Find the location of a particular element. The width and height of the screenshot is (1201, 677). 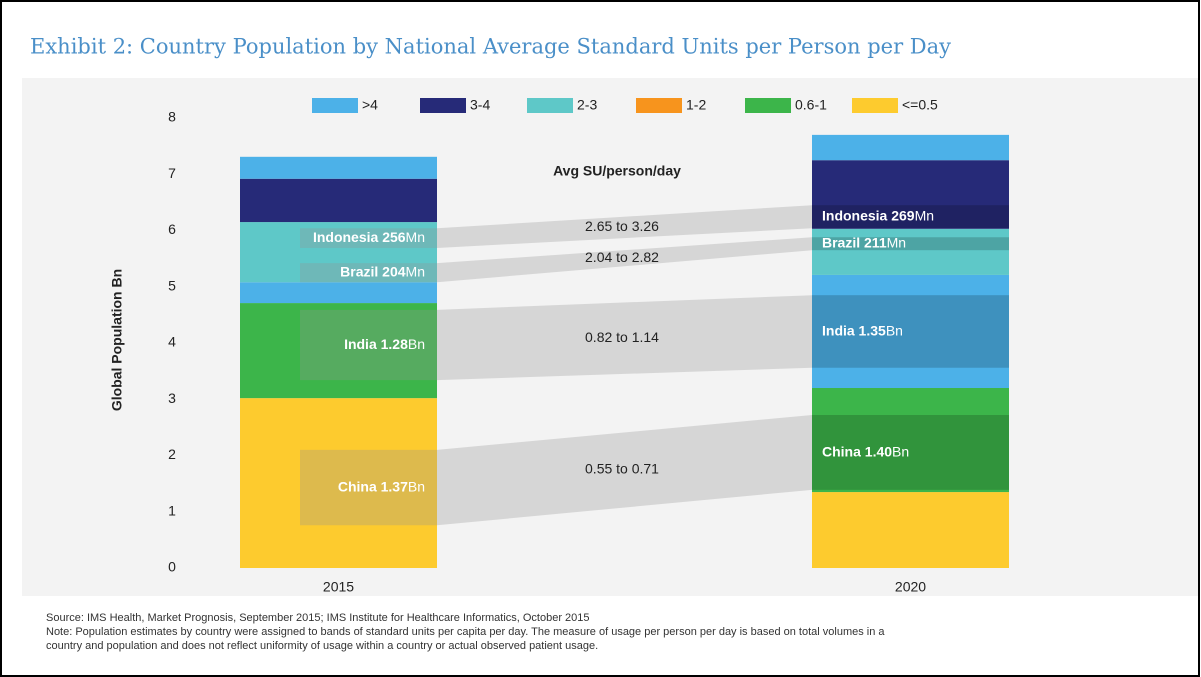

y-tick-label: 3 is located at coordinates (172, 398).